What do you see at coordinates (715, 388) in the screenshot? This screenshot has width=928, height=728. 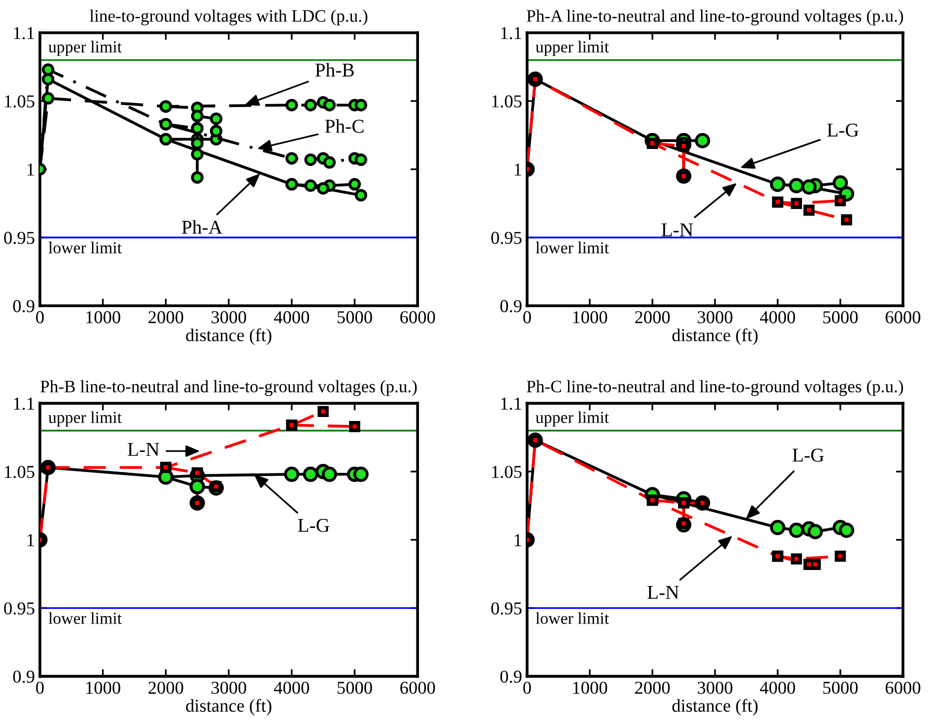 I see `chart-title: Ph-C line-to-neutral and line-to-ground voltages (p.u.)` at bounding box center [715, 388].